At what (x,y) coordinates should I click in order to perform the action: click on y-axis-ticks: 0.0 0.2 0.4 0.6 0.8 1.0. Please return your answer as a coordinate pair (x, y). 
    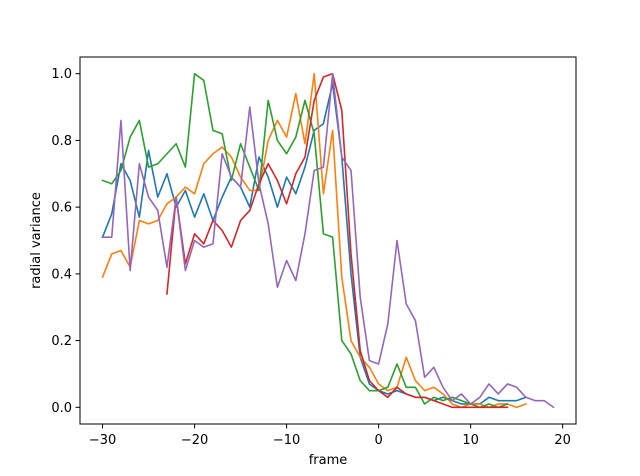
    Looking at the image, I should click on (65, 241).